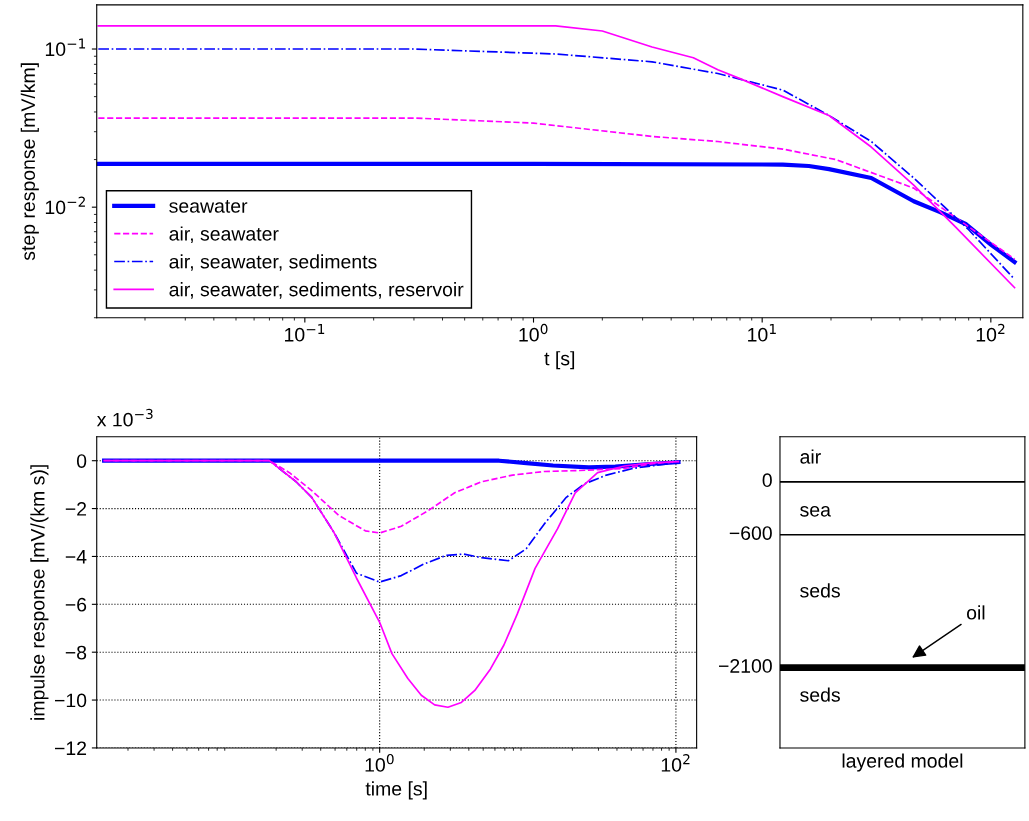 Image resolution: width=1029 pixels, height=821 pixels. What do you see at coordinates (316, 290) in the screenshot?
I see `legend-label: air, seawater, sediments, reservoir` at bounding box center [316, 290].